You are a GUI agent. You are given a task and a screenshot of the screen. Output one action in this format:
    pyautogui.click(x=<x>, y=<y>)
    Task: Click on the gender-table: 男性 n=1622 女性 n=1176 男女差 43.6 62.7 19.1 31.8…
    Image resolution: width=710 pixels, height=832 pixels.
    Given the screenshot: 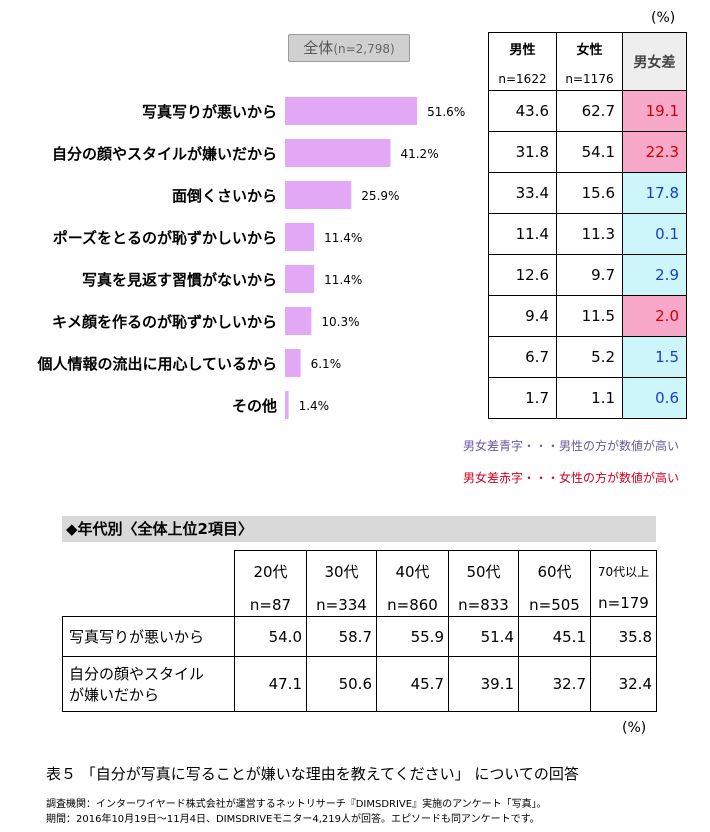 What is the action you would take?
    pyautogui.click(x=587, y=225)
    